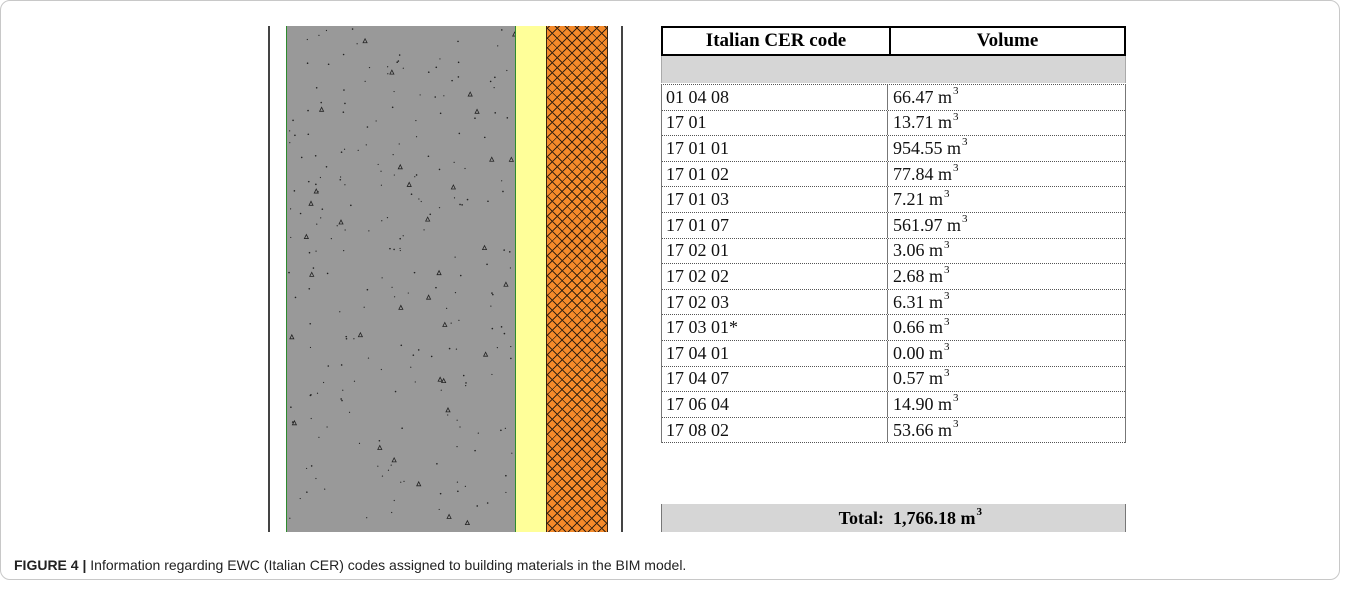 The image size is (1353, 592). I want to click on concrete-layer, so click(402, 279).